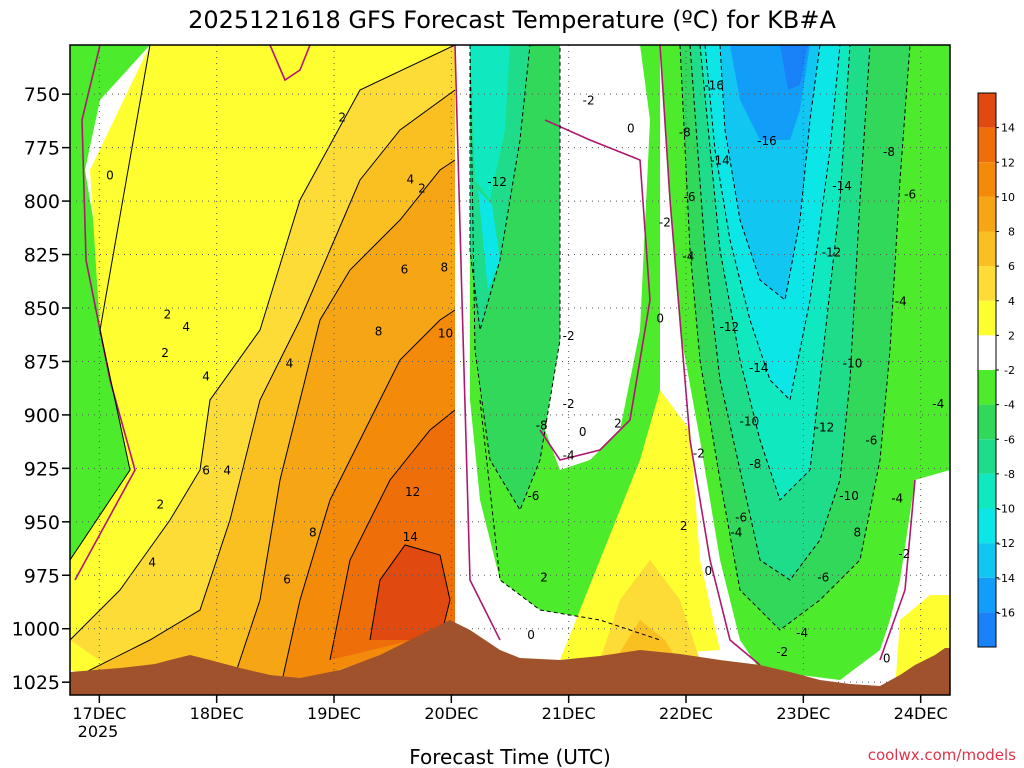 Image resolution: width=1024 pixels, height=768 pixels. I want to click on contour-line-cold-g, so click(772, 223).